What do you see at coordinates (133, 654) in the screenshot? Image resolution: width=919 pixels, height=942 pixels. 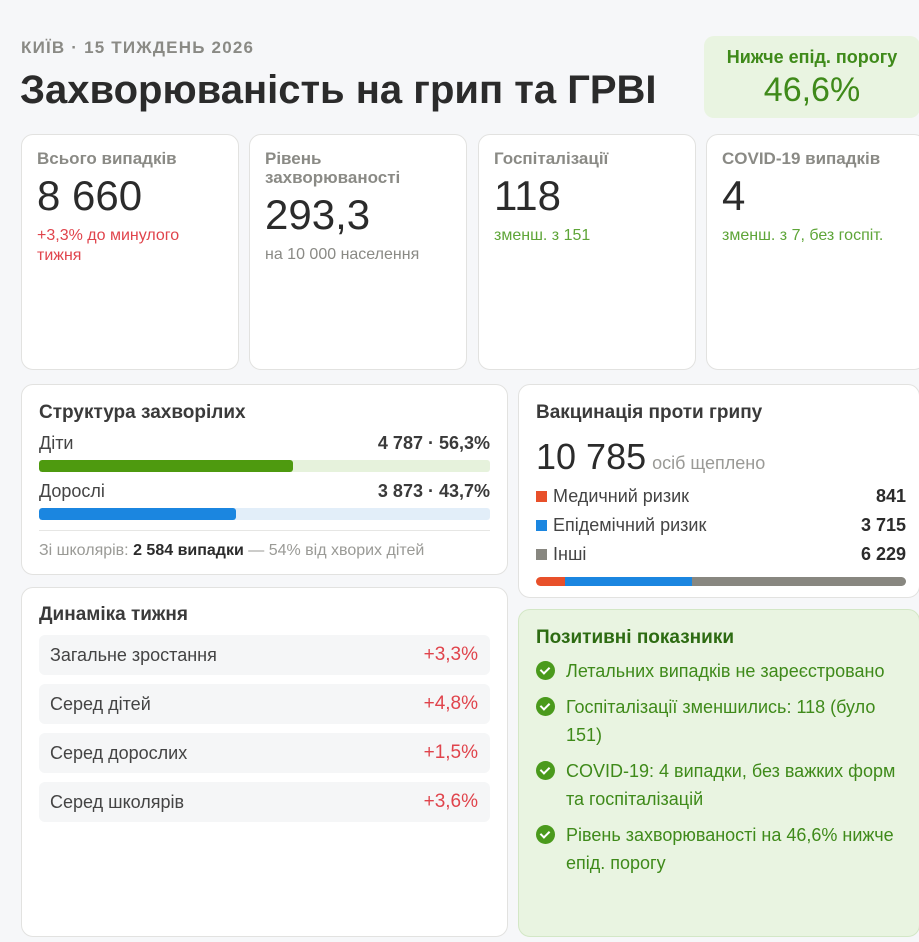 I see `row-label: Загальне зростання` at bounding box center [133, 654].